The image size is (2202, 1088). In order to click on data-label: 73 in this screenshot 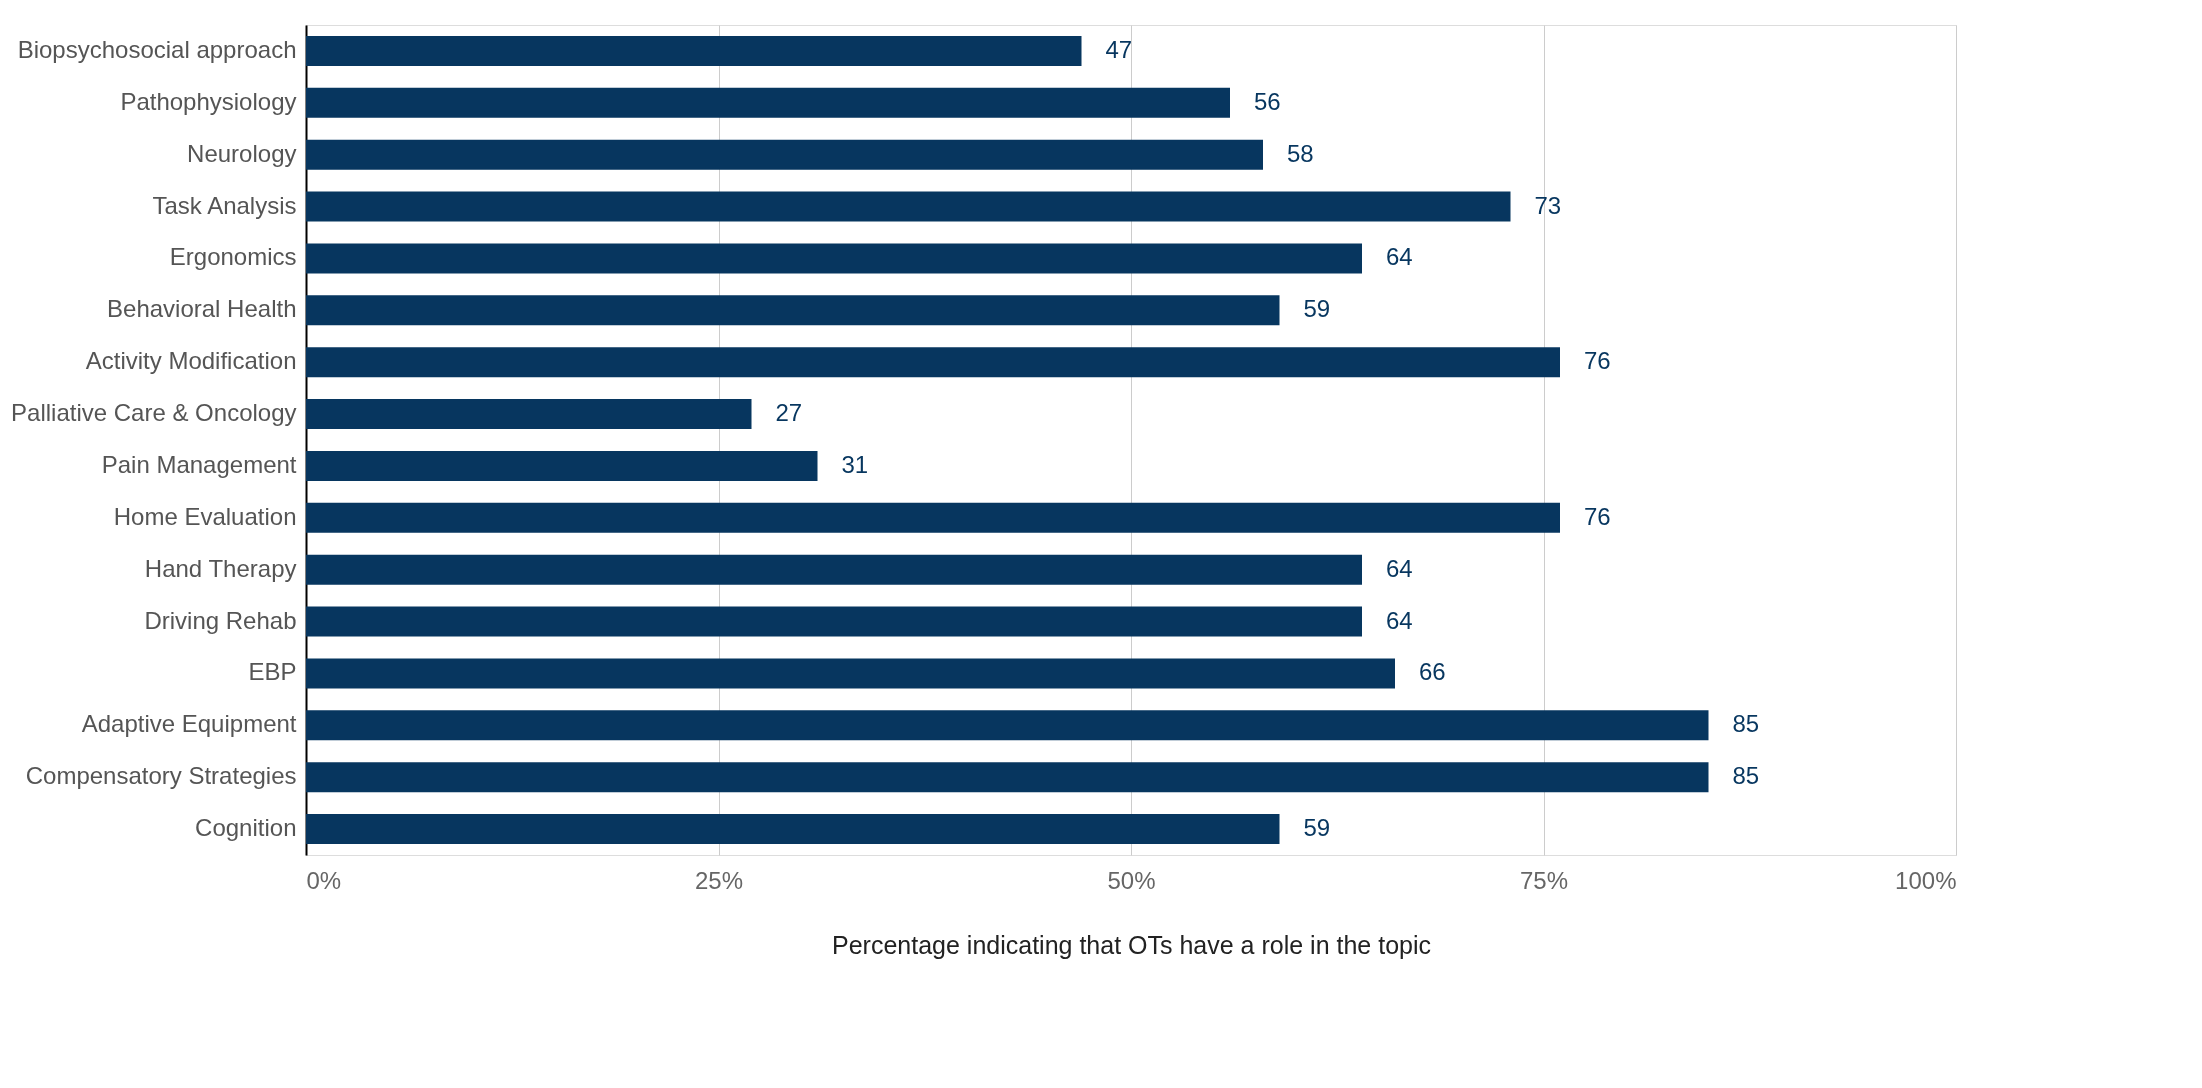, I will do `click(1548, 205)`.